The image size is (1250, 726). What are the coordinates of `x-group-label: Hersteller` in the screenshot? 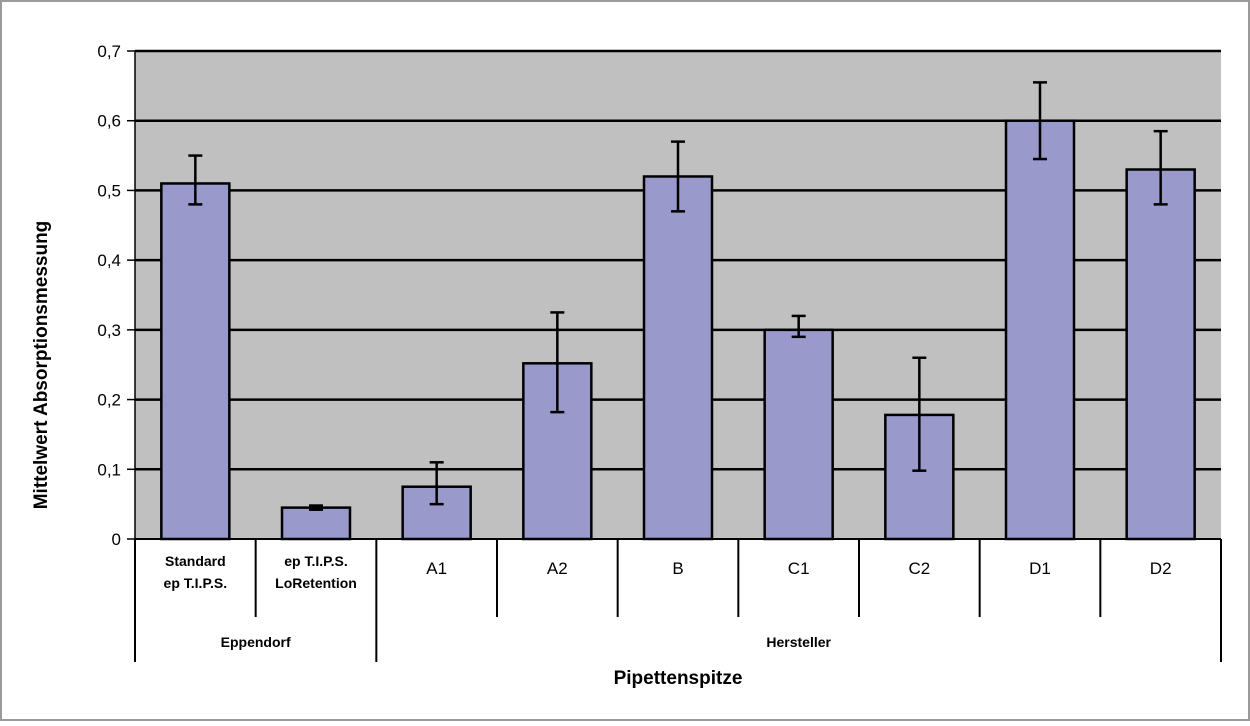 It's located at (798, 642).